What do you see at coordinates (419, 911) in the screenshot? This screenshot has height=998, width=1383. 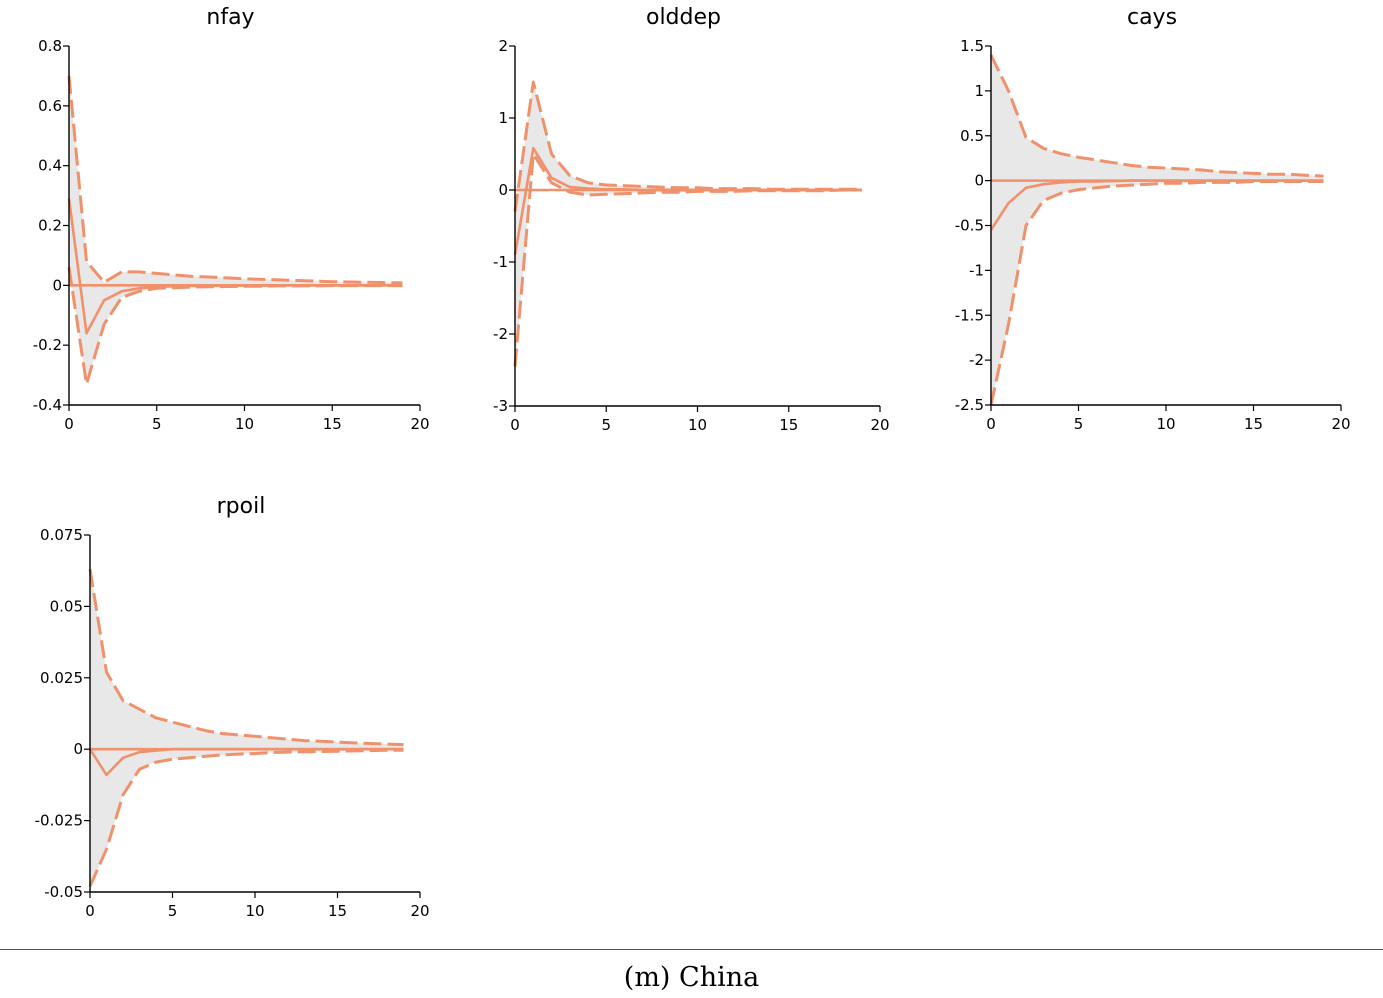 I see `rpoil-x-tick-label: 20` at bounding box center [419, 911].